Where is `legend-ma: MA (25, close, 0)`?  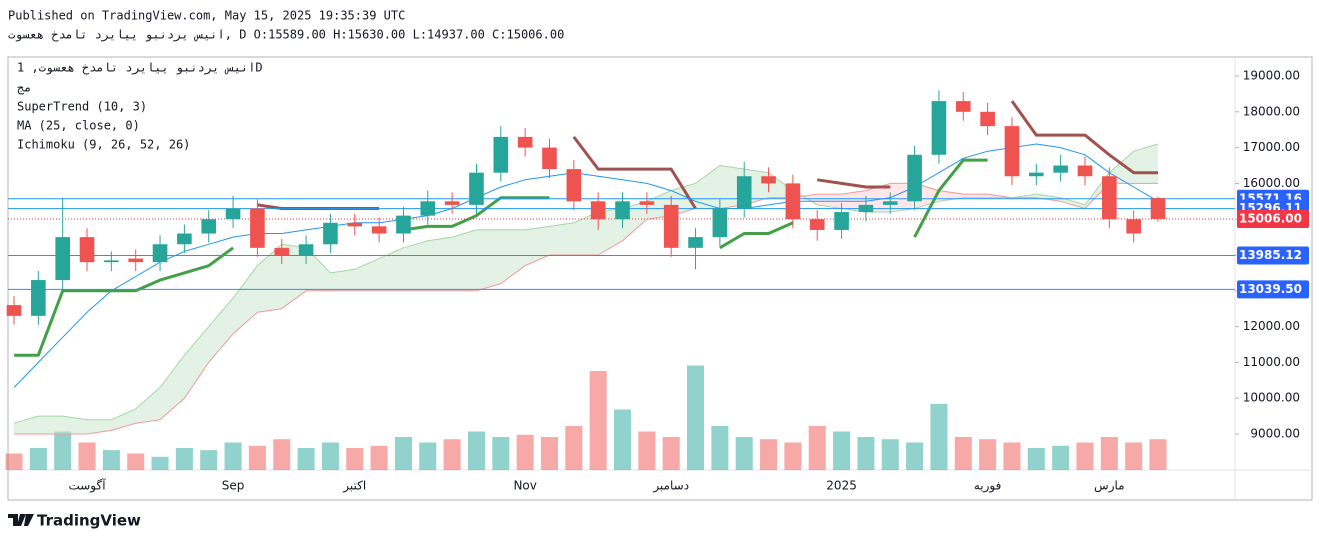
legend-ma: MA (25, close, 0) is located at coordinates (78, 126).